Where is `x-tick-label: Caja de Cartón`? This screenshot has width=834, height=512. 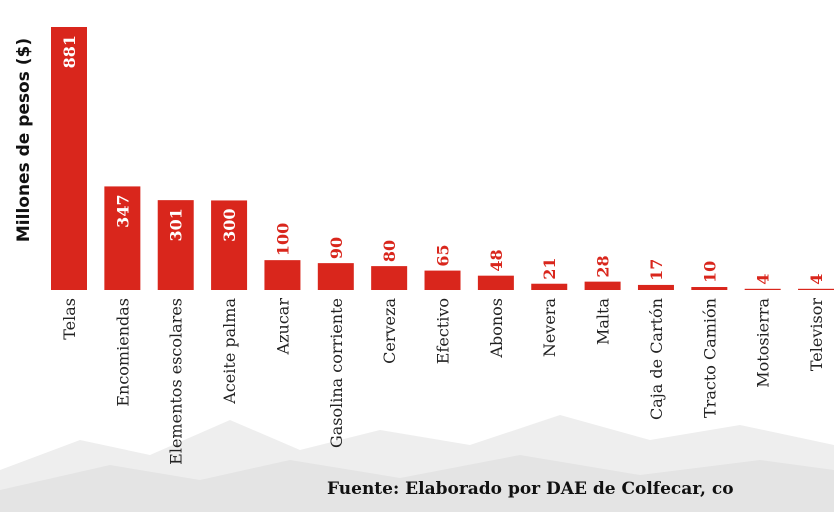
x-tick-label: Caja de Cartón is located at coordinates (656, 359).